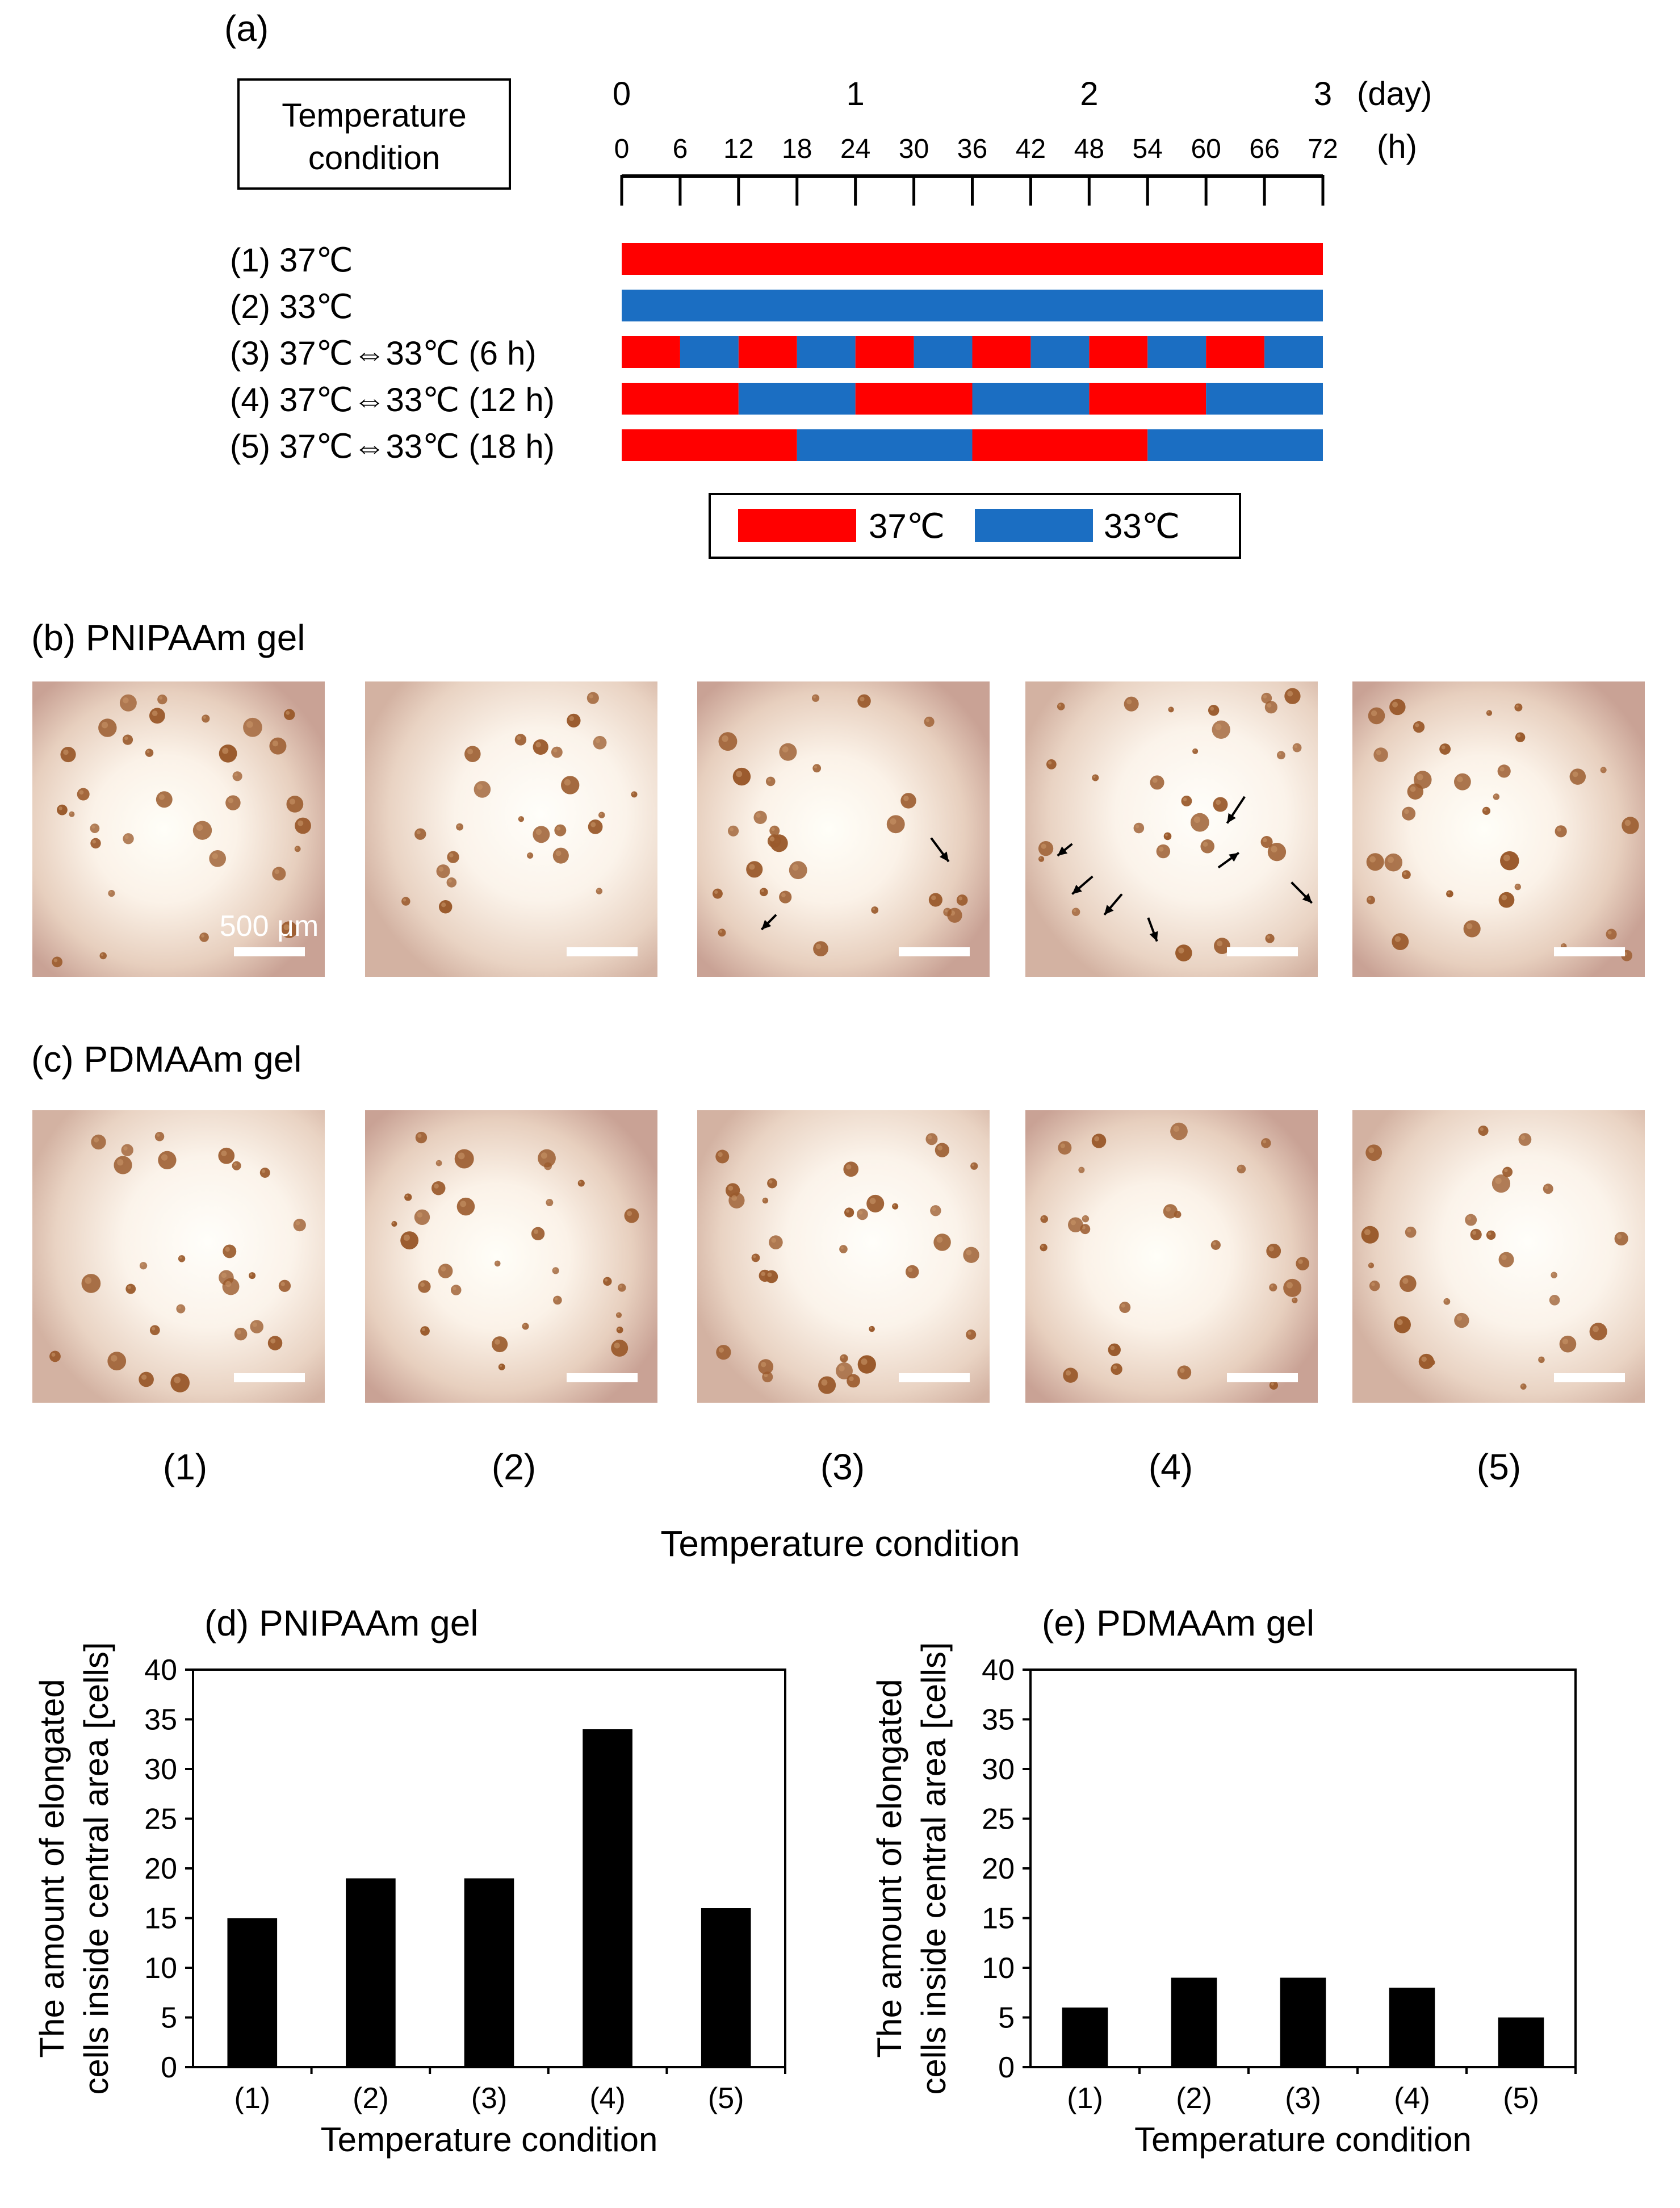 Image resolution: width=1680 pixels, height=2208 pixels. I want to click on temperature-legend: 37℃ 33℃, so click(975, 526).